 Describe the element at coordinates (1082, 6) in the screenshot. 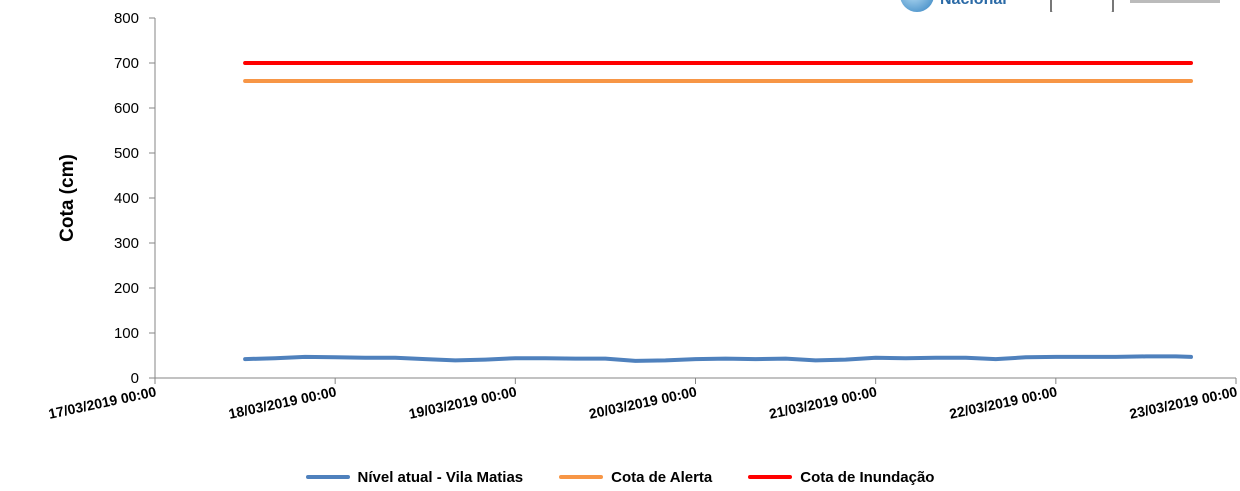

I see `cprm-logo-icon` at that location.